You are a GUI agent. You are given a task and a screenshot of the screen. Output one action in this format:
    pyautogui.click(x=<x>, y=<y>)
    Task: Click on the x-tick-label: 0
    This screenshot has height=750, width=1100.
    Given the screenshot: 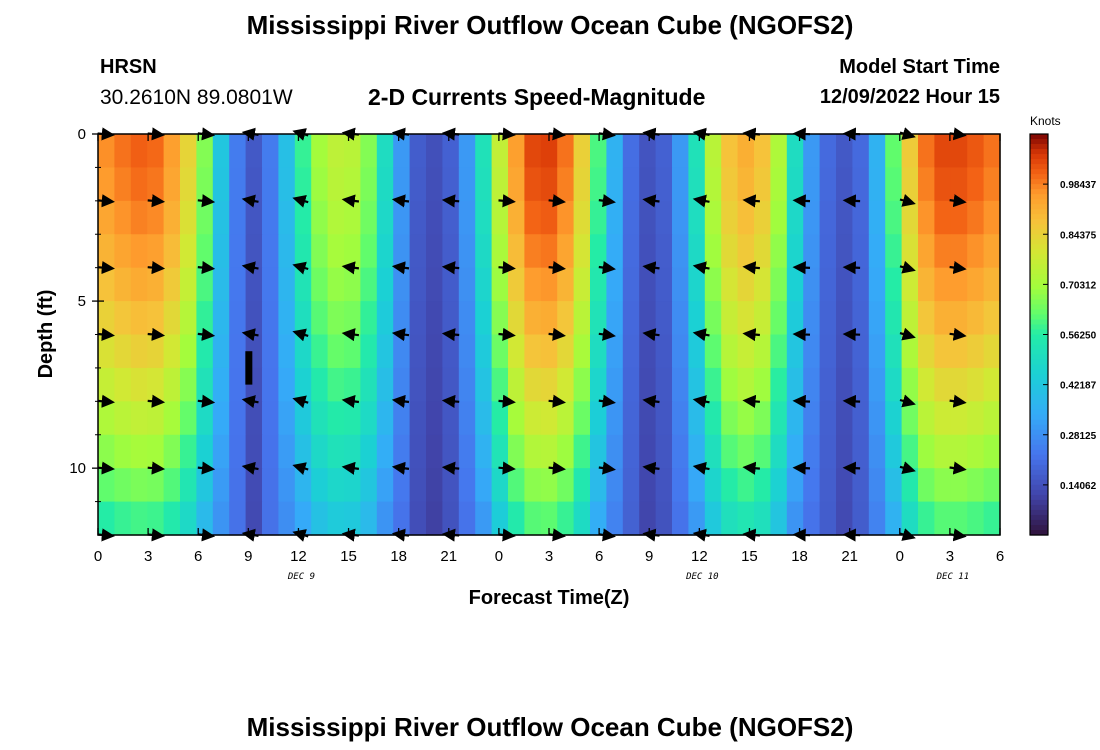 What is the action you would take?
    pyautogui.click(x=900, y=556)
    